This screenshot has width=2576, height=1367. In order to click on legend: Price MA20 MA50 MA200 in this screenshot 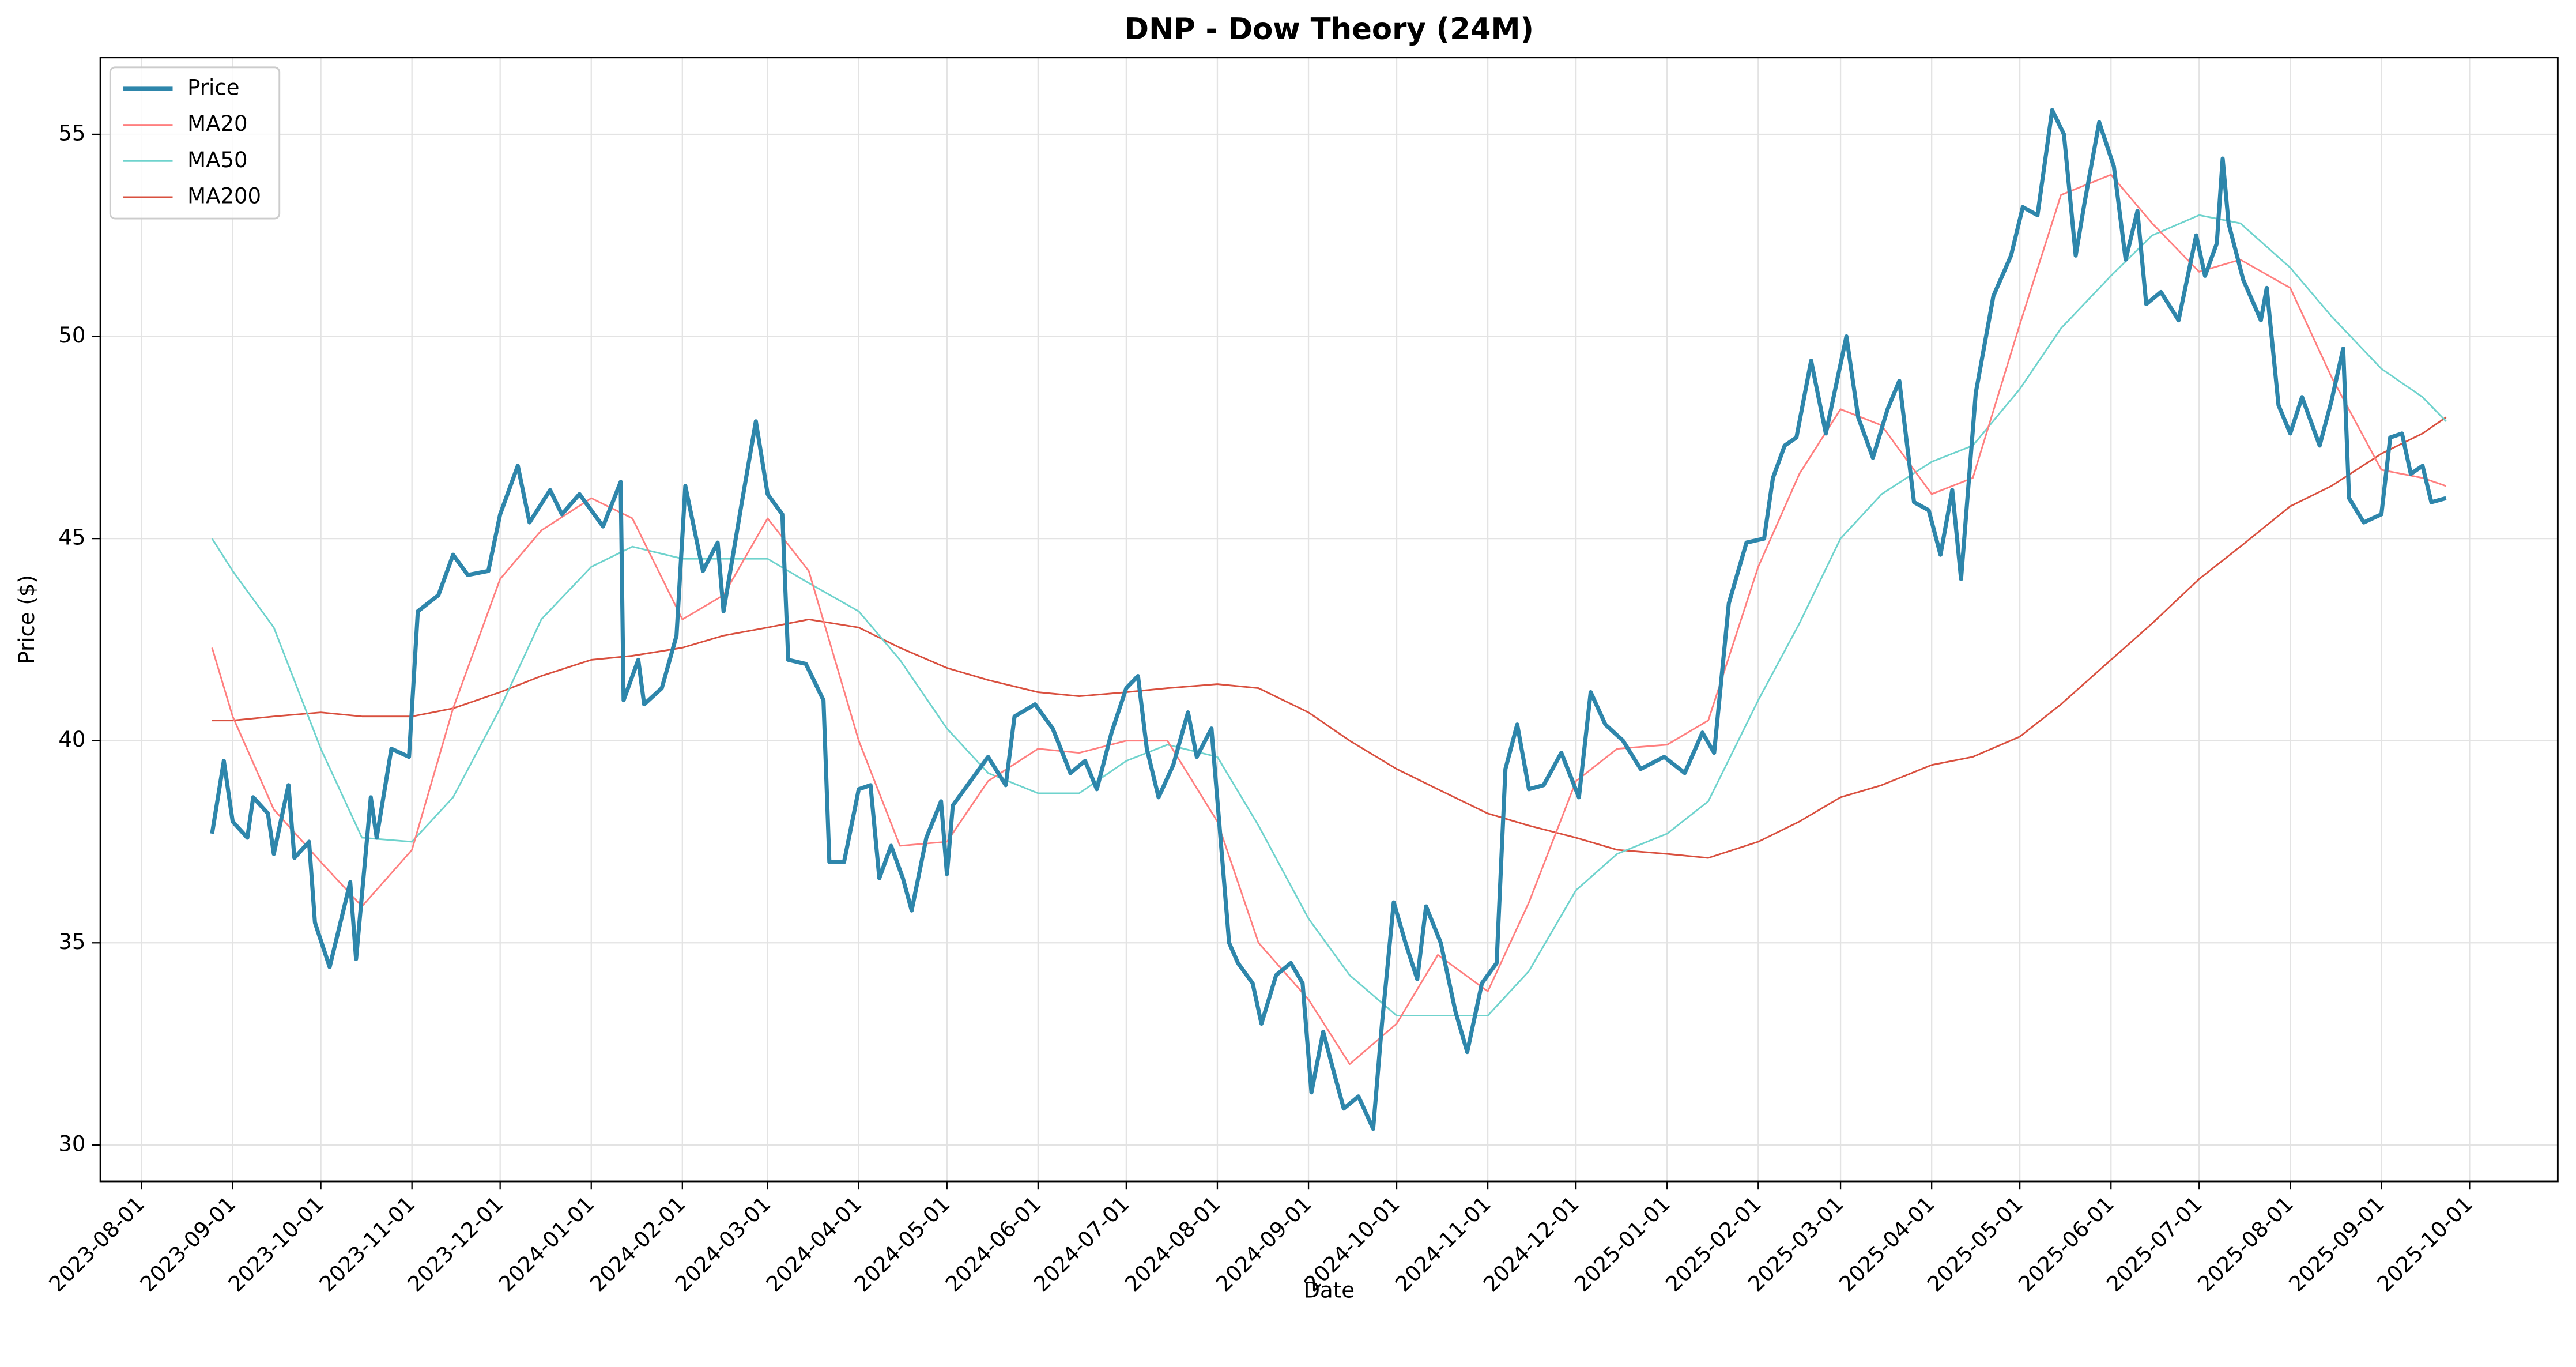, I will do `click(195, 143)`.